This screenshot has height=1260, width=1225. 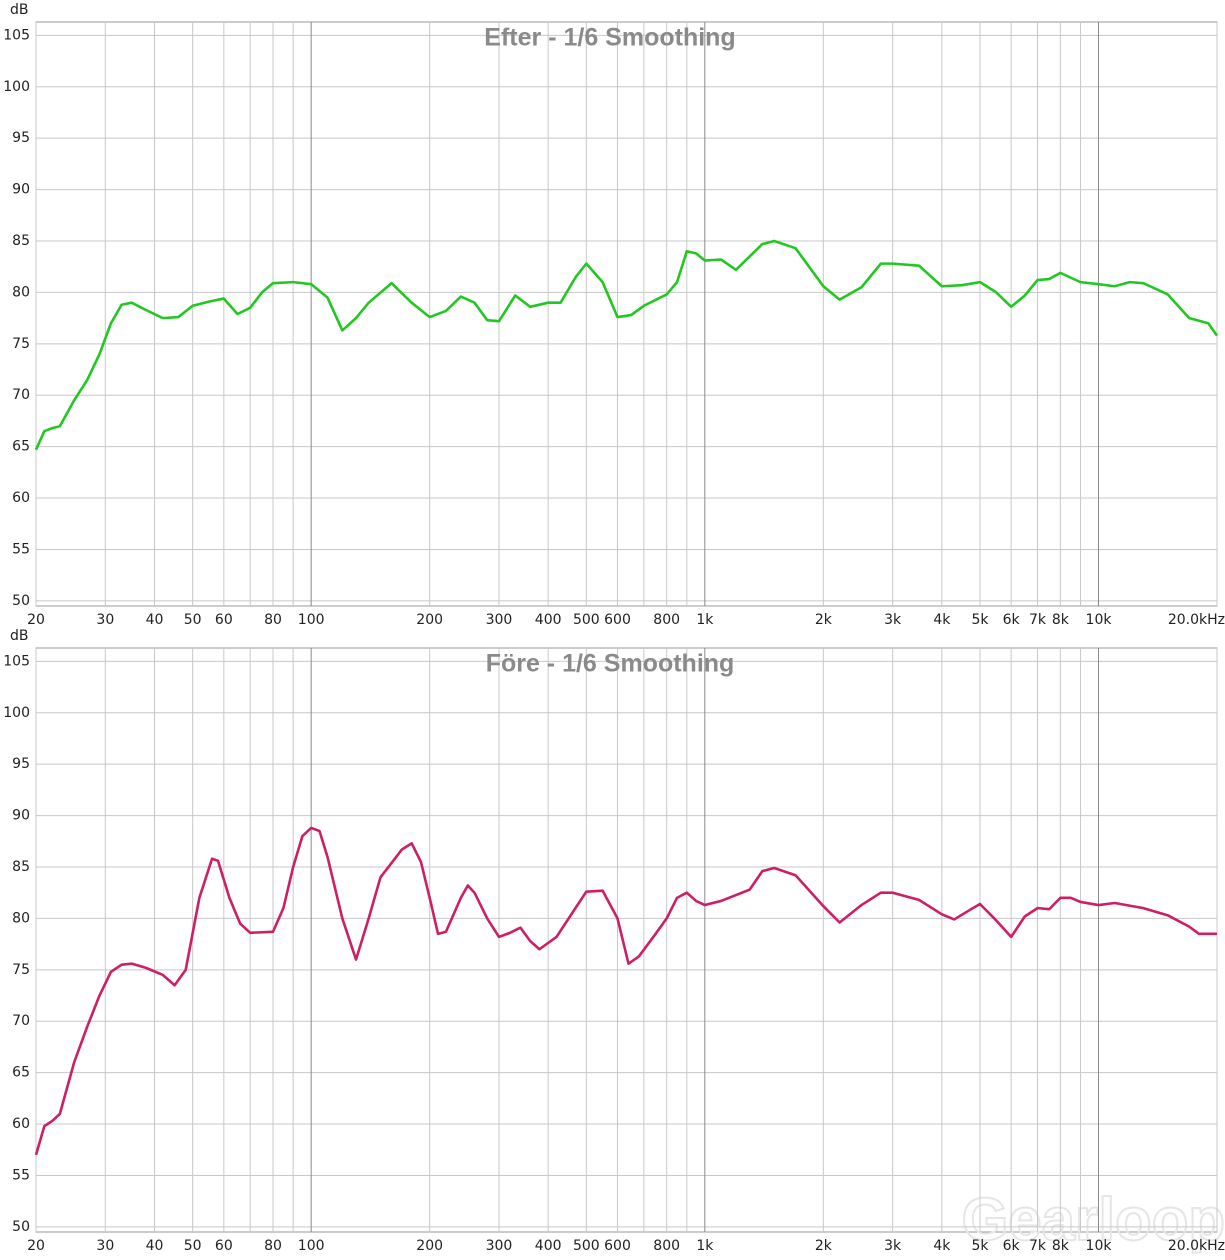 I want to click on watermark: Gearloop, so click(x=1093, y=1219).